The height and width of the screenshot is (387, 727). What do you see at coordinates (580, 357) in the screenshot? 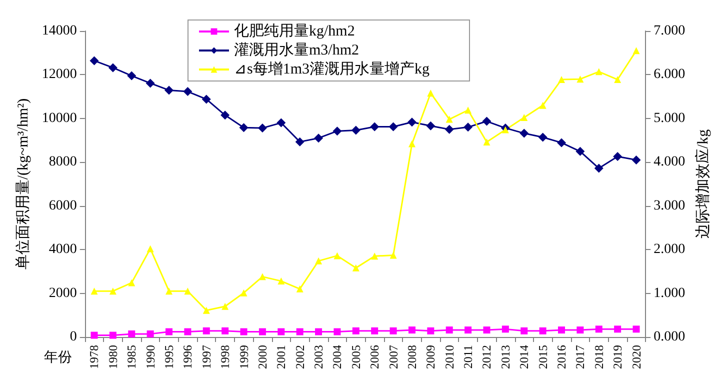
I see `x-tick-label: 2017` at bounding box center [580, 357].